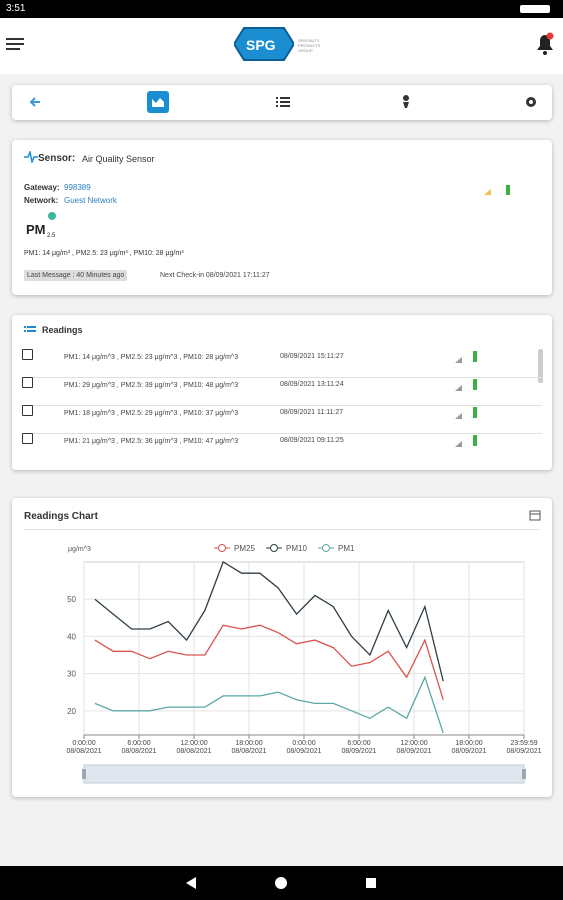 Image resolution: width=563 pixels, height=900 pixels. I want to click on nav-recent, so click(371, 883).